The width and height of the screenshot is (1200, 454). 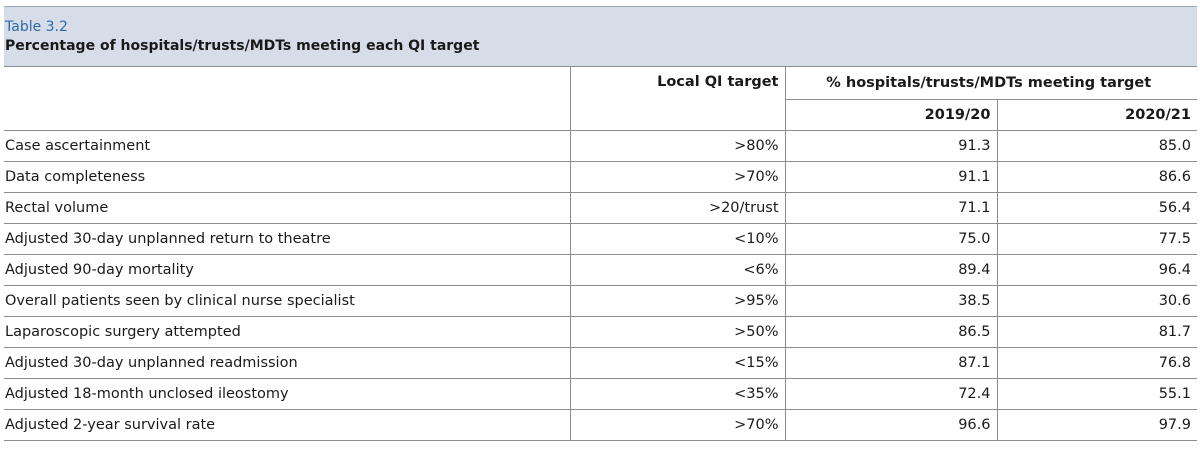 I want to click on value-cell: 75.0, so click(x=890, y=239).